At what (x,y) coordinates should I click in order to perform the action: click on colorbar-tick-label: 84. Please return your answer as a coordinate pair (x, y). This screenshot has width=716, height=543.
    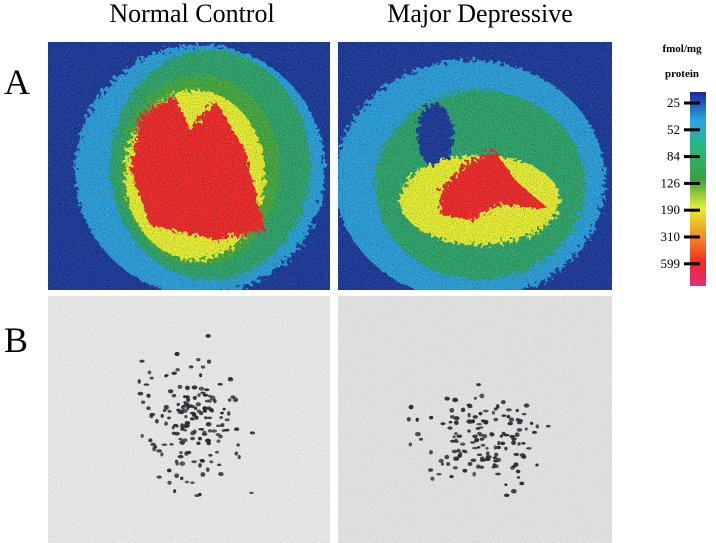
    Looking at the image, I should click on (674, 156).